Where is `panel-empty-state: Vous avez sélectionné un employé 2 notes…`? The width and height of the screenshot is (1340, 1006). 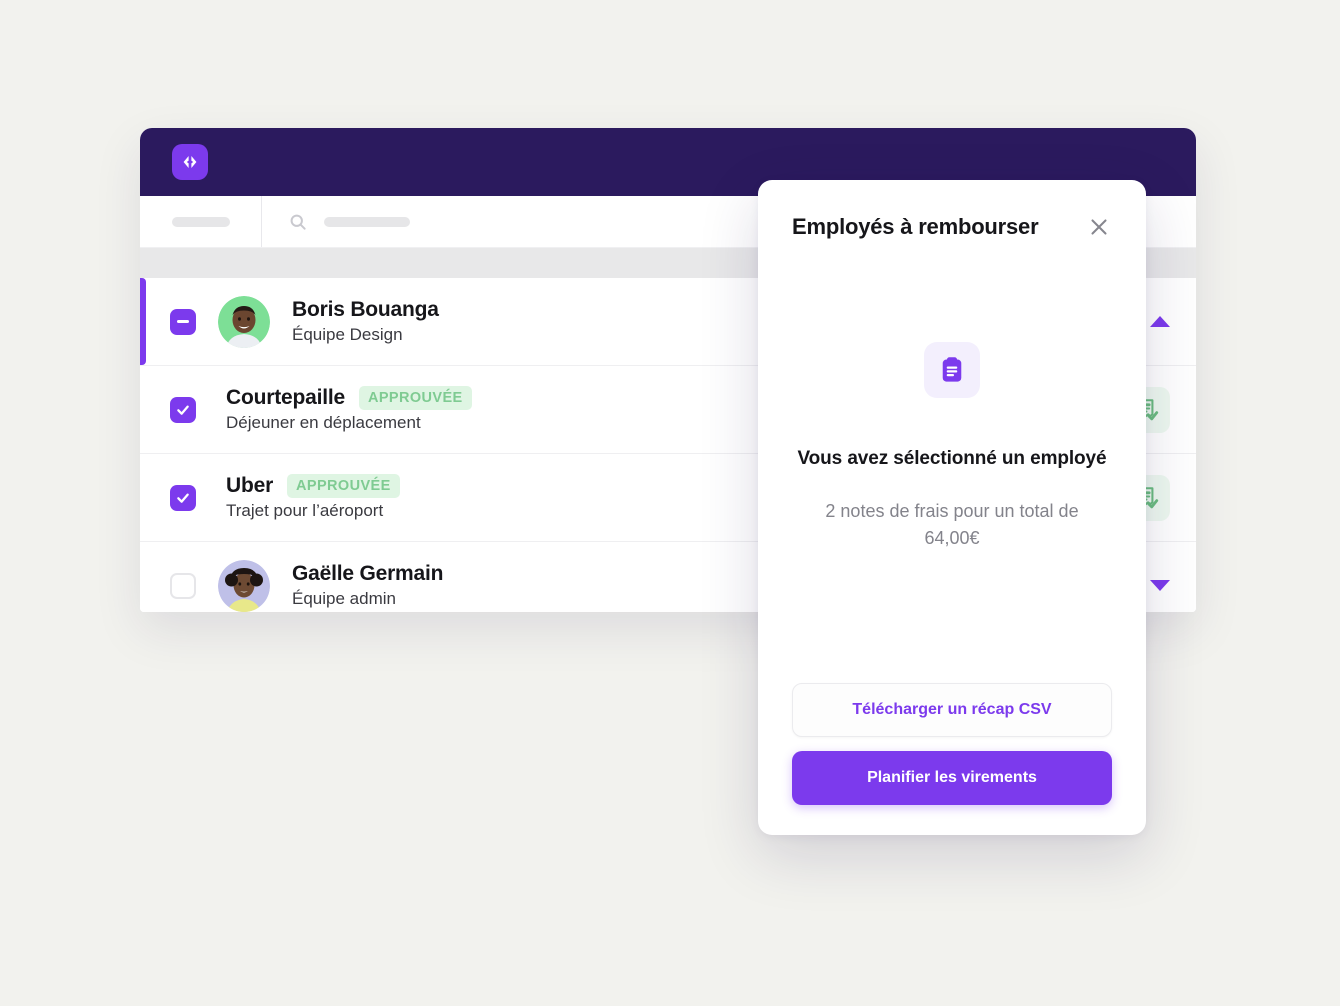
panel-empty-state: Vous avez sélectionné un employé 2 notes… is located at coordinates (952, 461).